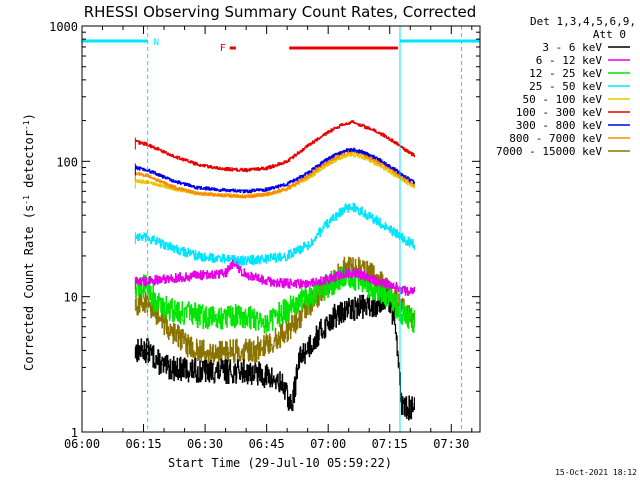  What do you see at coordinates (563, 99) in the screenshot?
I see `legend-label: 50 - 100 keV` at bounding box center [563, 99].